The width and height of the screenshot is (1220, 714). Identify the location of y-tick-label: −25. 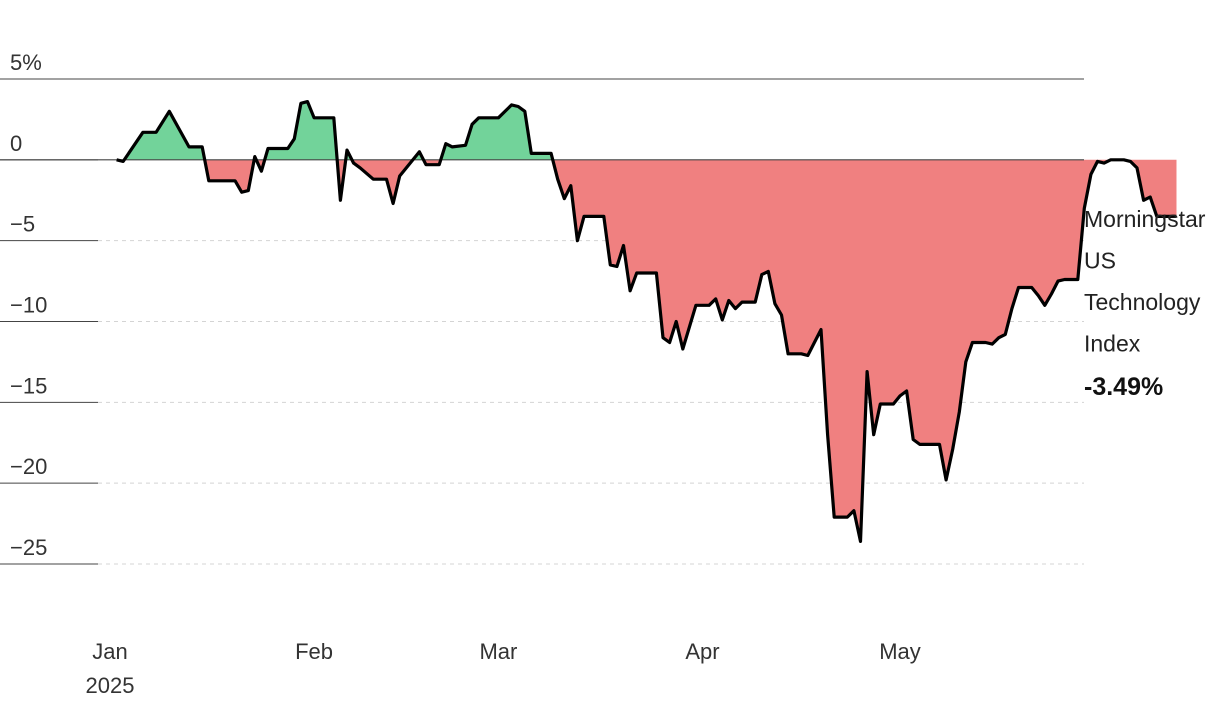
(28, 547).